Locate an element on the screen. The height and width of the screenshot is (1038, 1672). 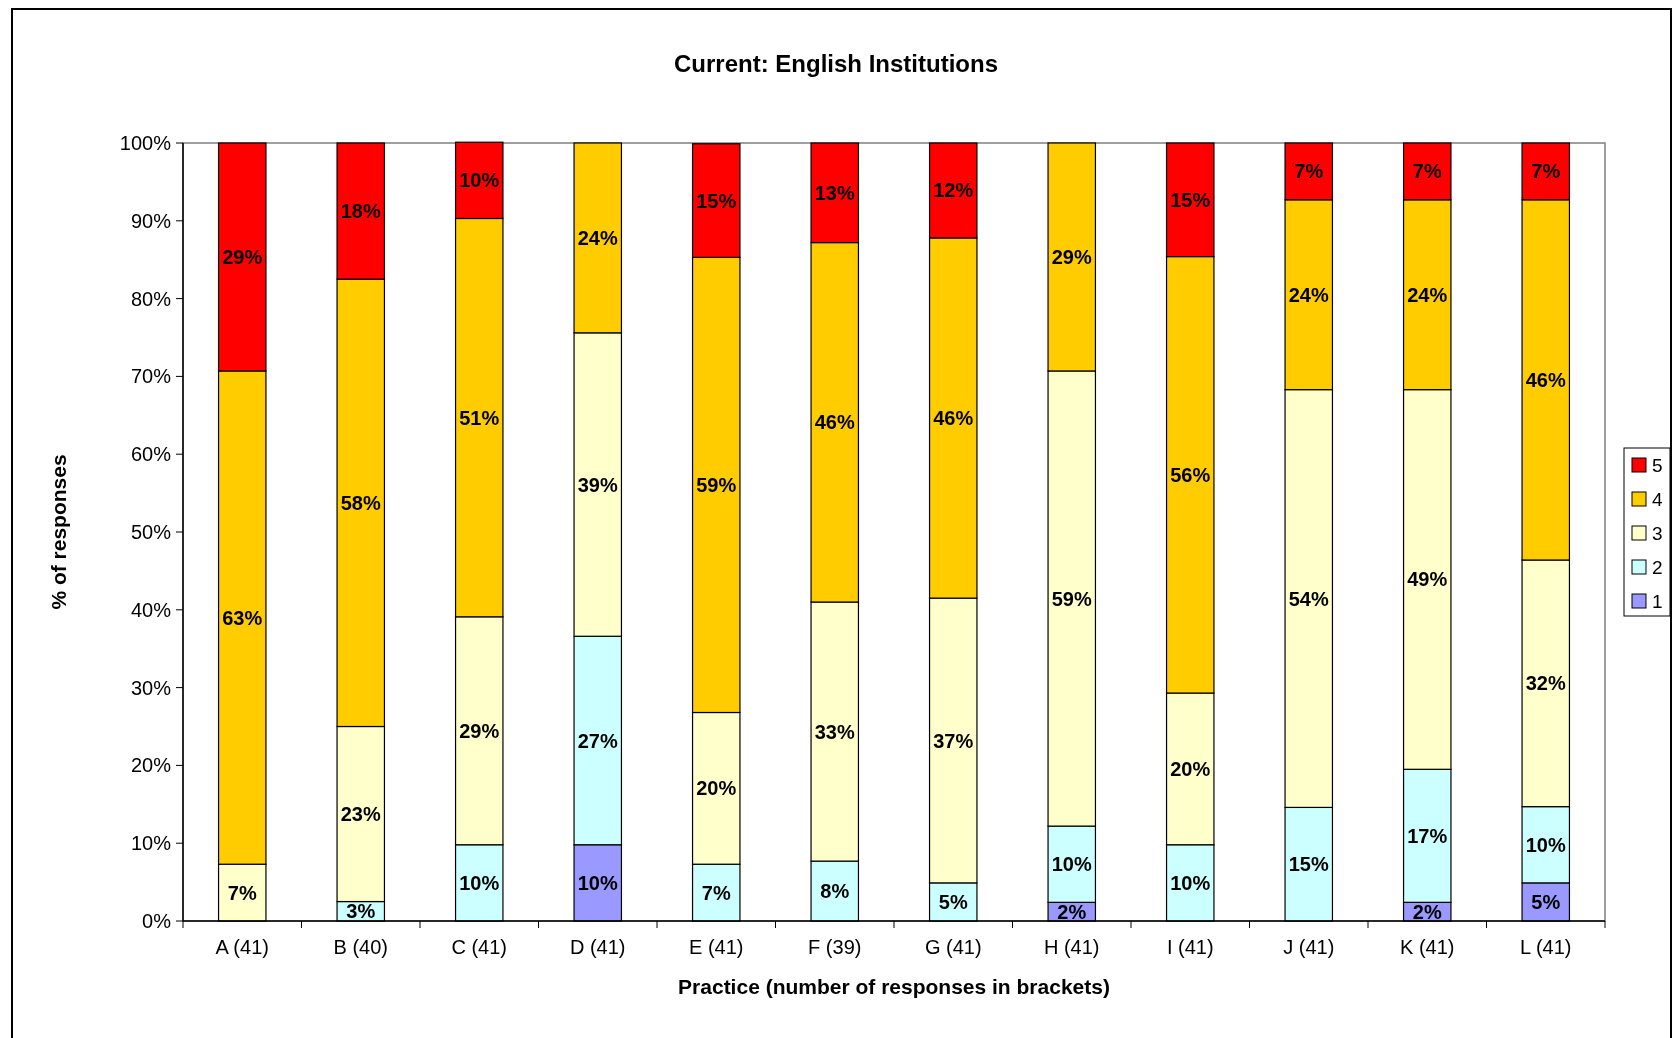
legend-label: 2 is located at coordinates (1657, 567).